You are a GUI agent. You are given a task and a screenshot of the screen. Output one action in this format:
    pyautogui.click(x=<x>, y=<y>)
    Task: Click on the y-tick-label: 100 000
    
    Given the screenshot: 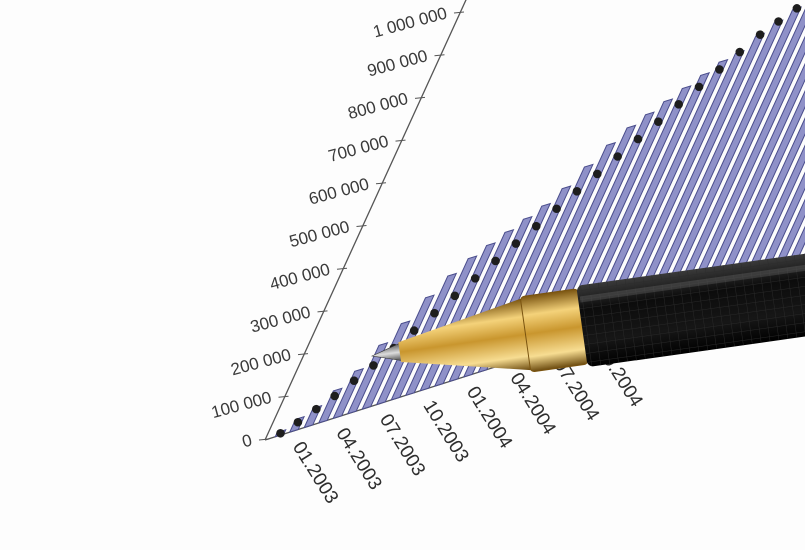 What is the action you would take?
    pyautogui.click(x=241, y=405)
    